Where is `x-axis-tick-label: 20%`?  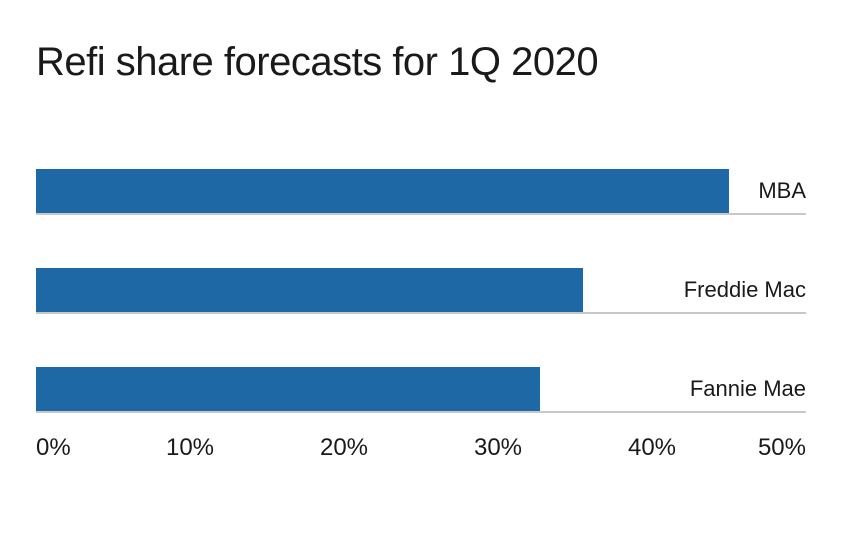
x-axis-tick-label: 20% is located at coordinates (344, 447).